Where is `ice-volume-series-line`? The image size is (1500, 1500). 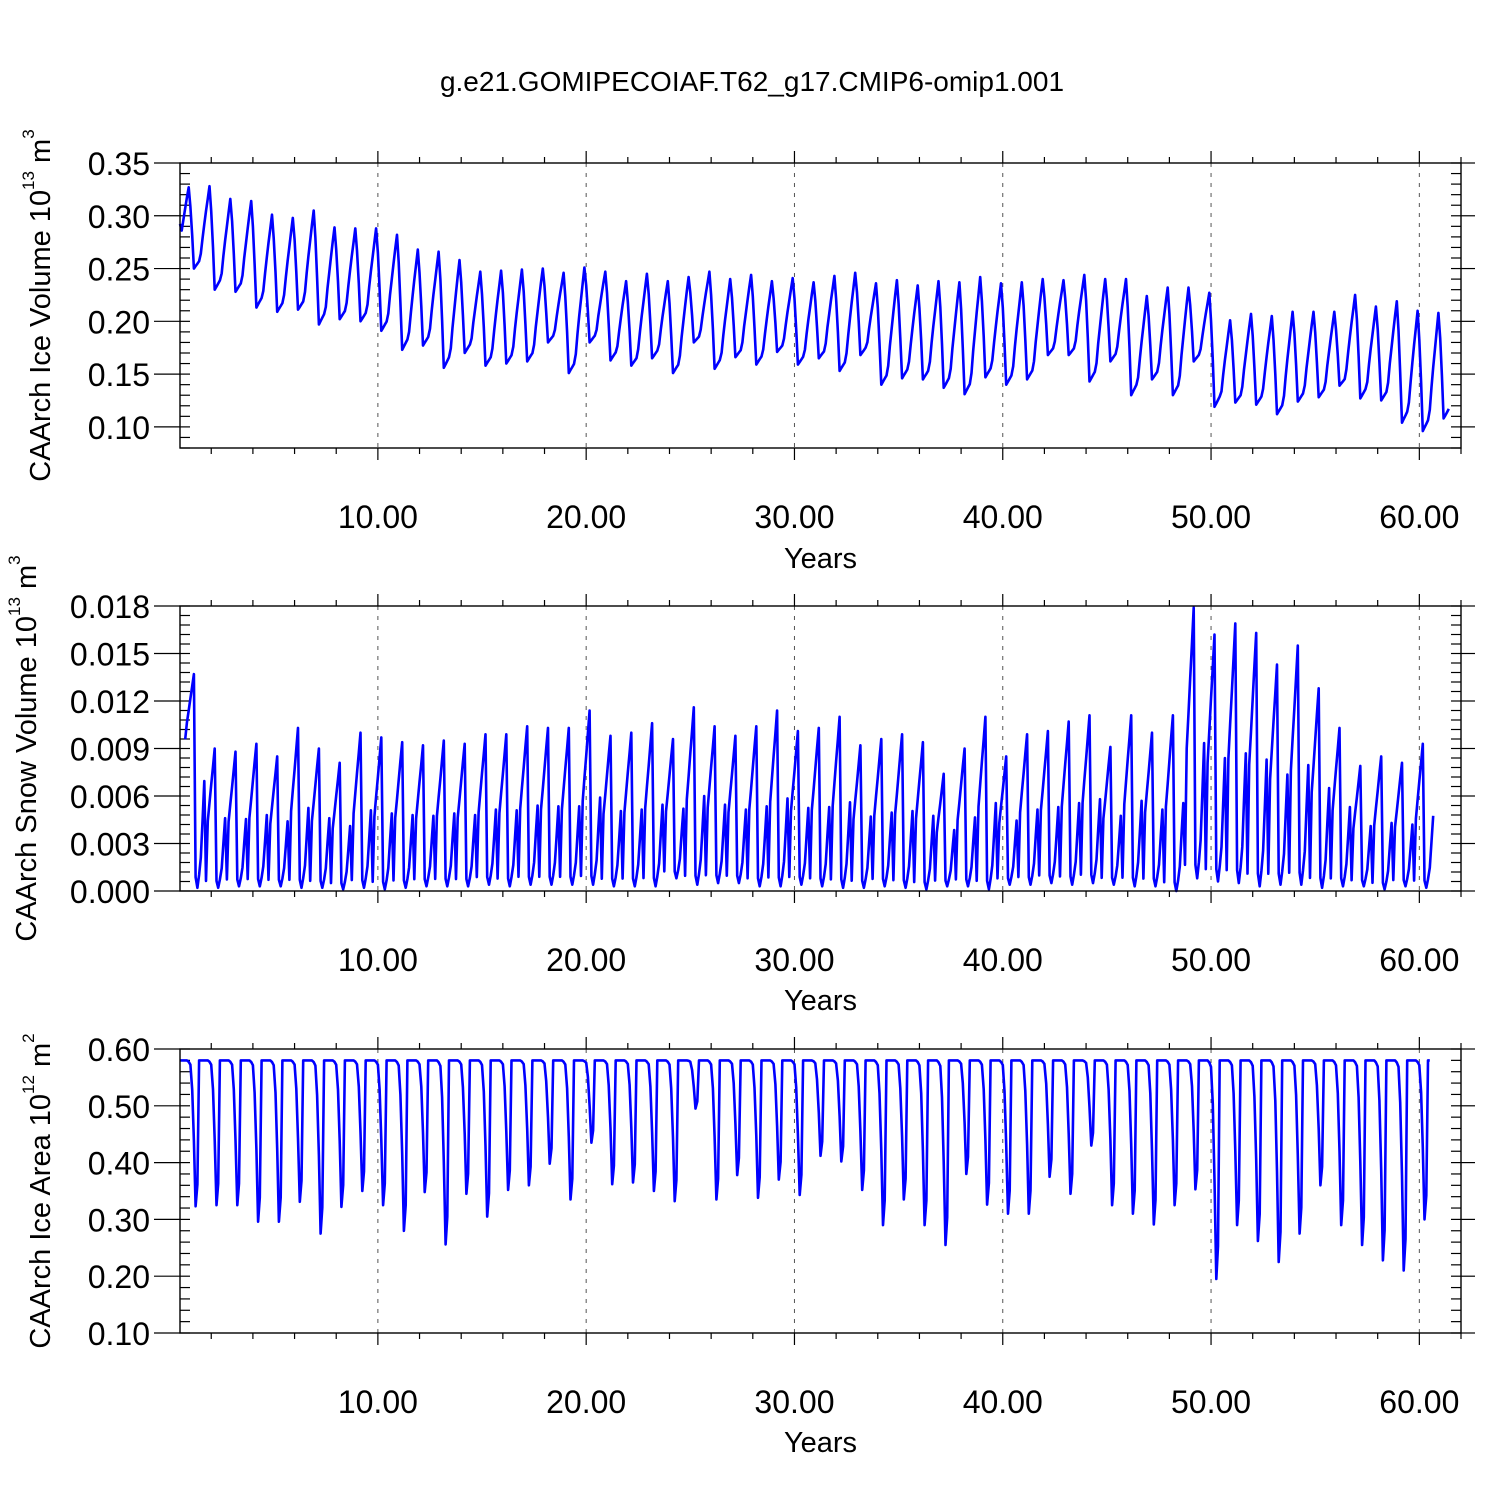
ice-volume-series-line is located at coordinates (814, 308).